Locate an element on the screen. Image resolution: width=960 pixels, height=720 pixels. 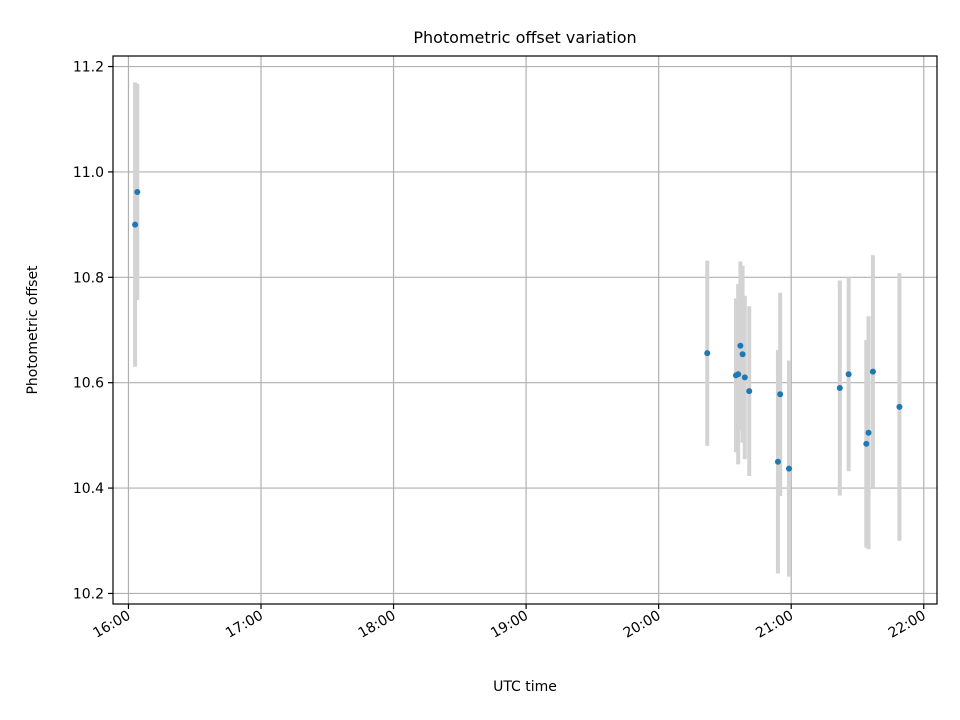
y-axis-ticks: 10.2 10.4 10.6 10.8 11.0 11.2 is located at coordinates (93, 331).